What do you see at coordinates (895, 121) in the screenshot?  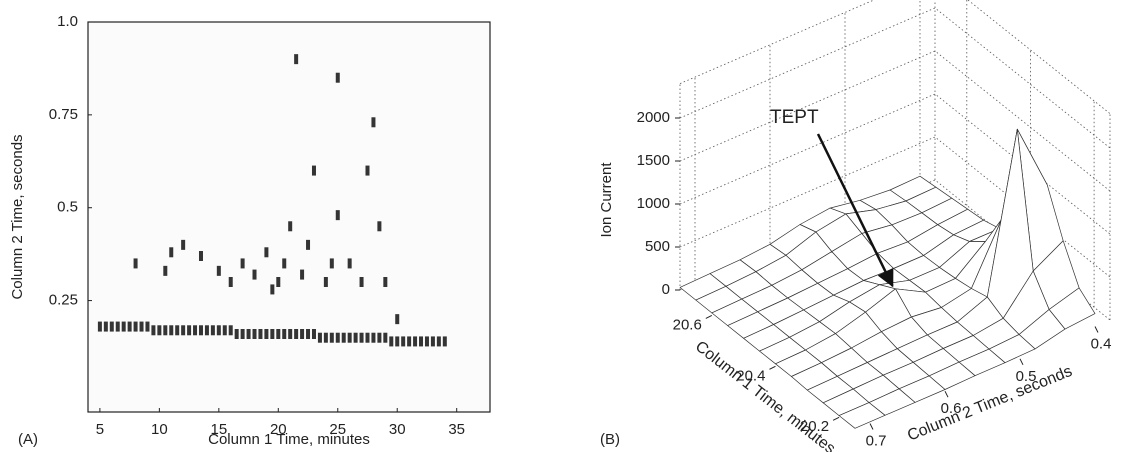 I see `grid-line` at bounding box center [895, 121].